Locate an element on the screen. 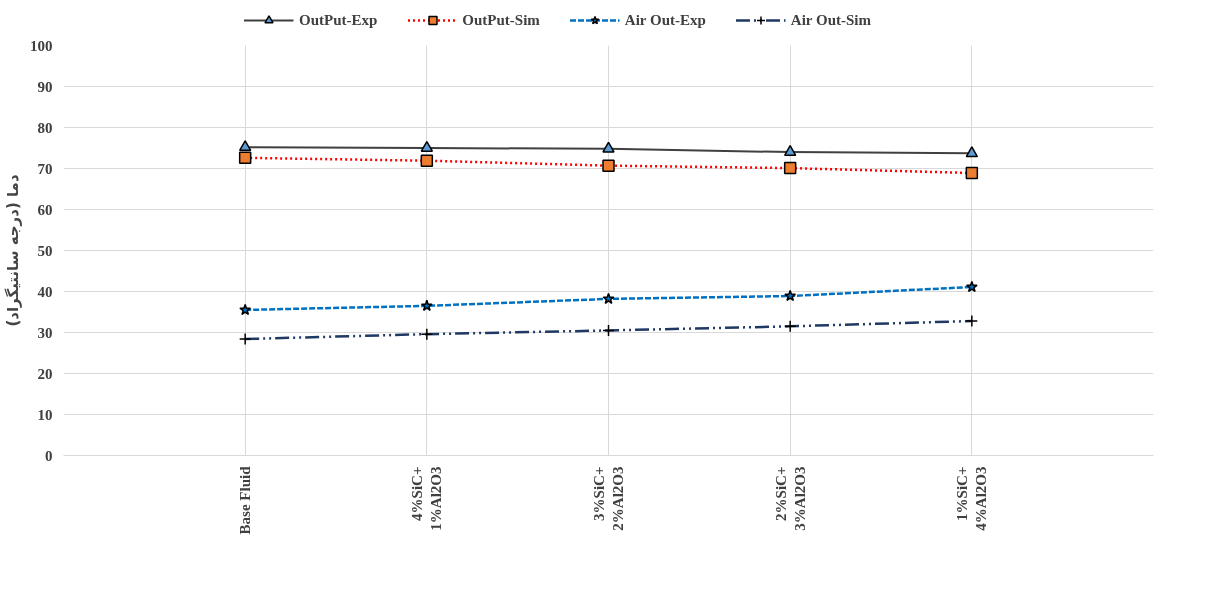 This screenshot has height=614, width=1206. y-tick-label: 100 is located at coordinates (41, 45).